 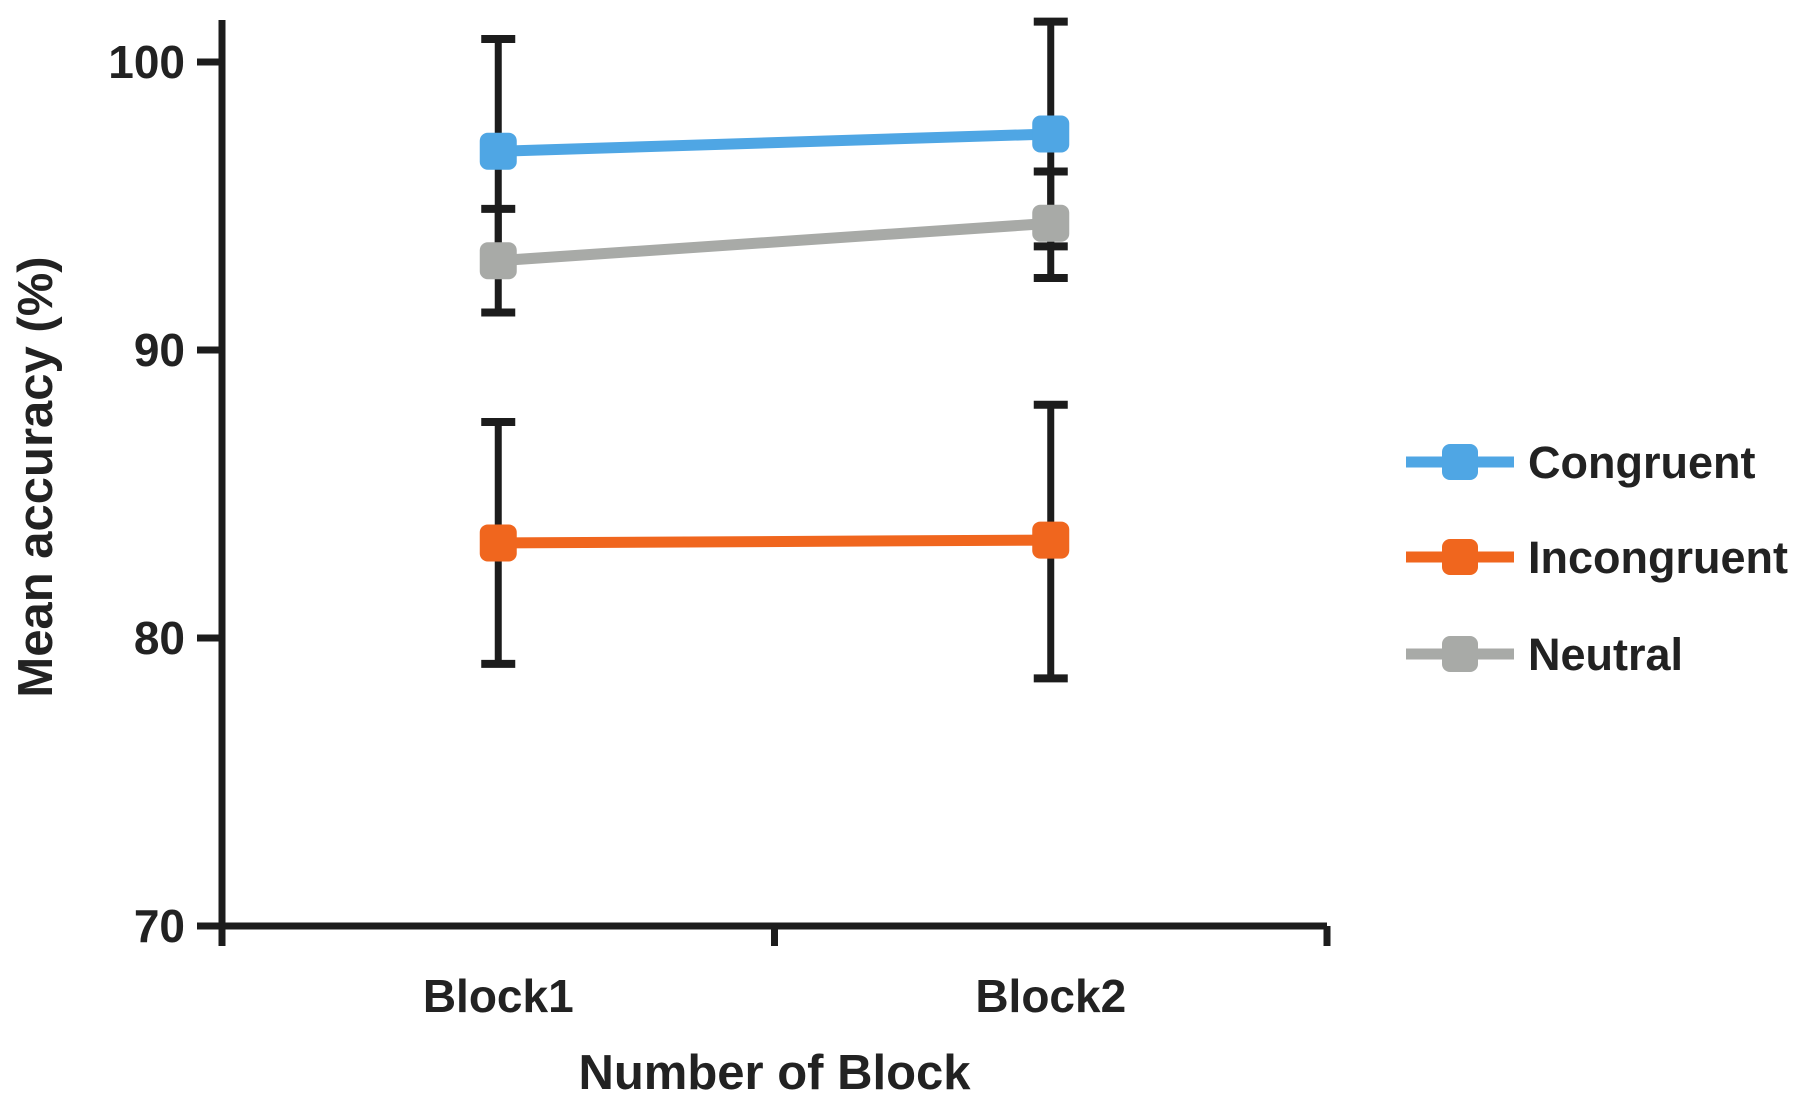 What do you see at coordinates (498, 996) in the screenshot?
I see `x-category-label: Block1` at bounding box center [498, 996].